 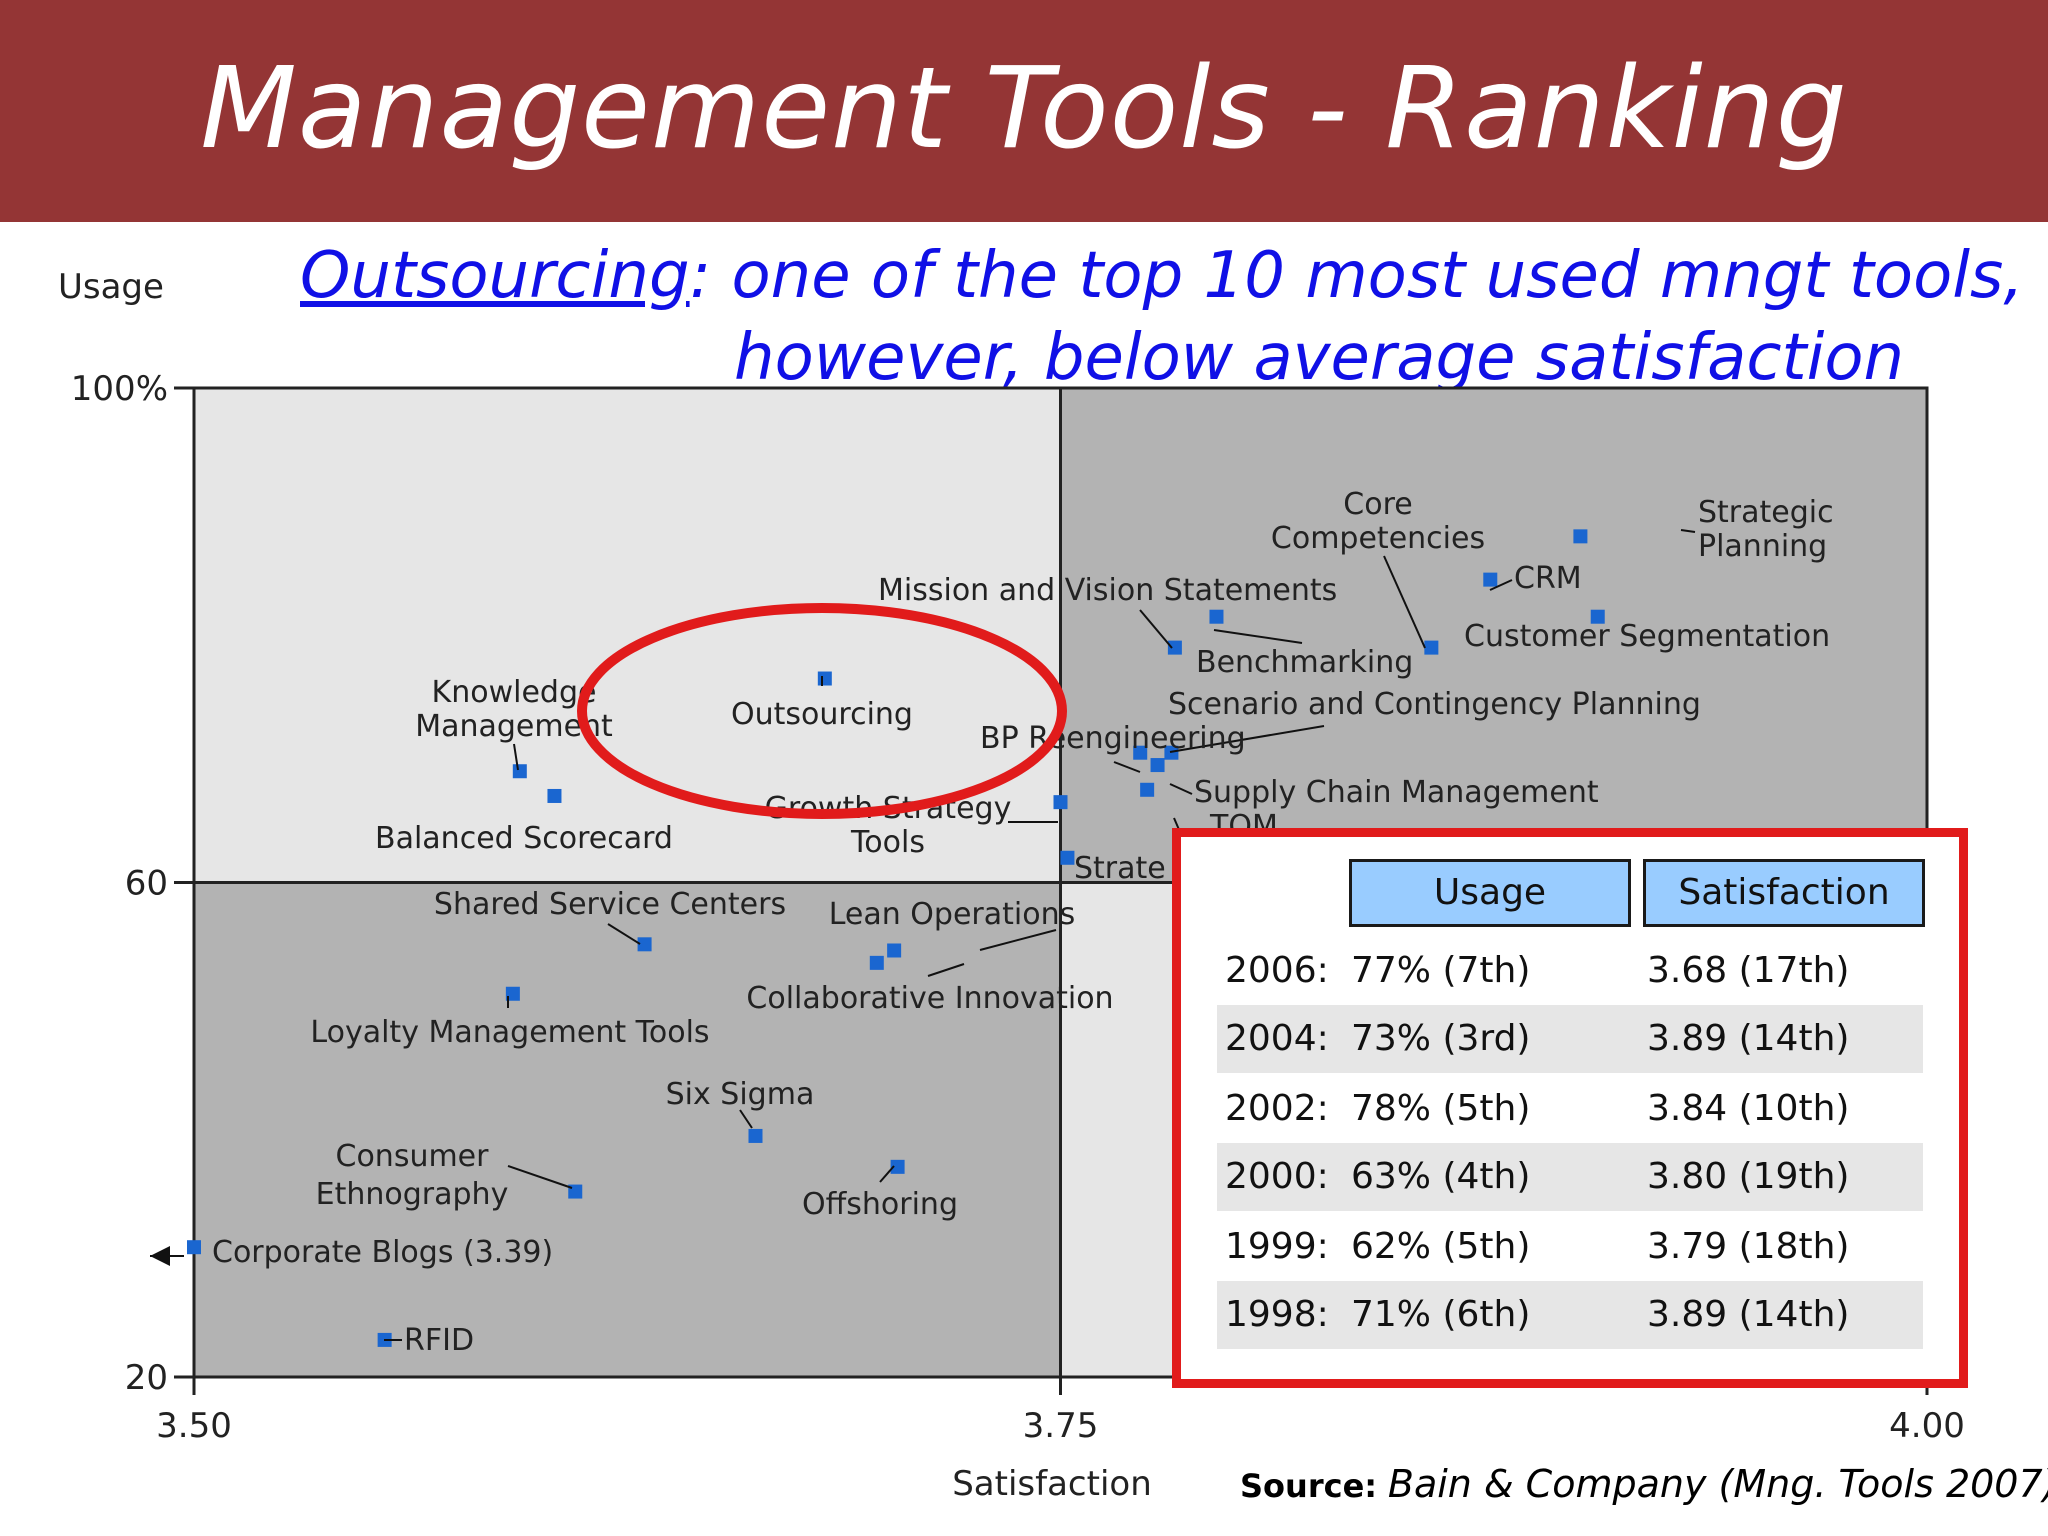 I want to click on usage-cell: 78% (5th), so click(x=1441, y=1108).